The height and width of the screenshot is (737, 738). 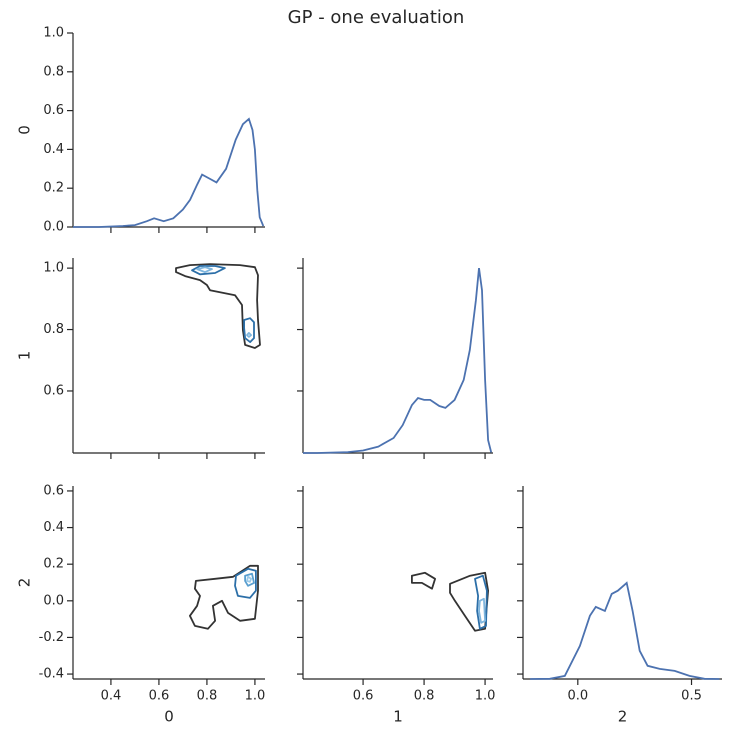 What do you see at coordinates (111, 696) in the screenshot?
I see `x-tick-label: 0.4` at bounding box center [111, 696].